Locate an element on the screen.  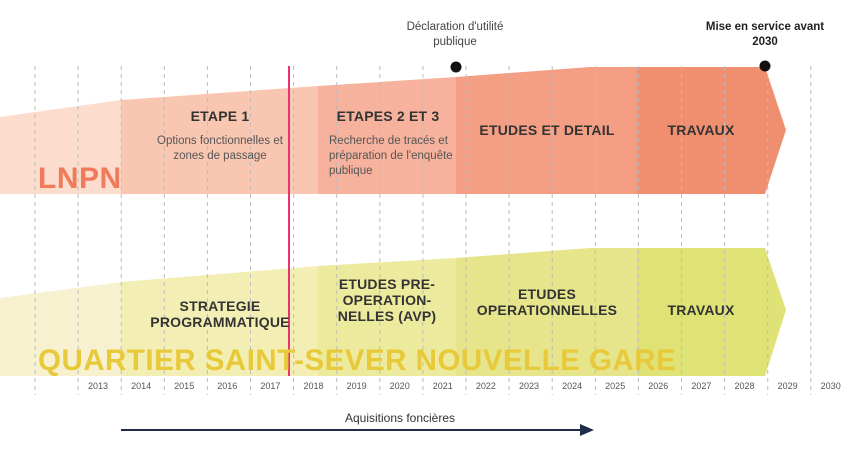
lnpn-phase-etudes-title: ETUDES ET DETAIL is located at coordinates (547, 130).